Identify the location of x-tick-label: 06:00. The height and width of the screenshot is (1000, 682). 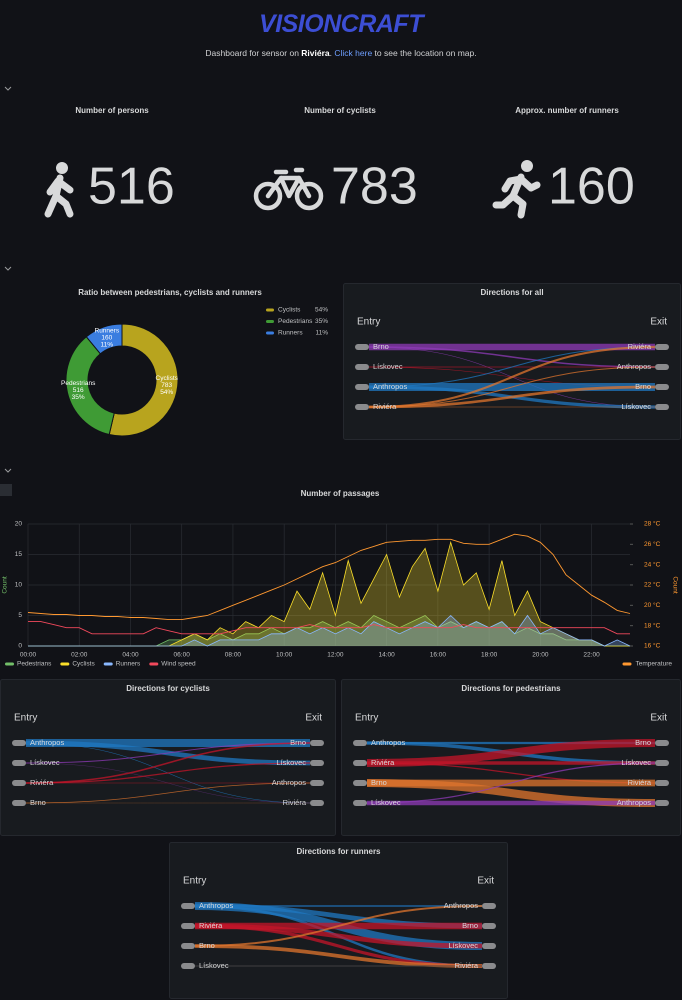
(182, 655).